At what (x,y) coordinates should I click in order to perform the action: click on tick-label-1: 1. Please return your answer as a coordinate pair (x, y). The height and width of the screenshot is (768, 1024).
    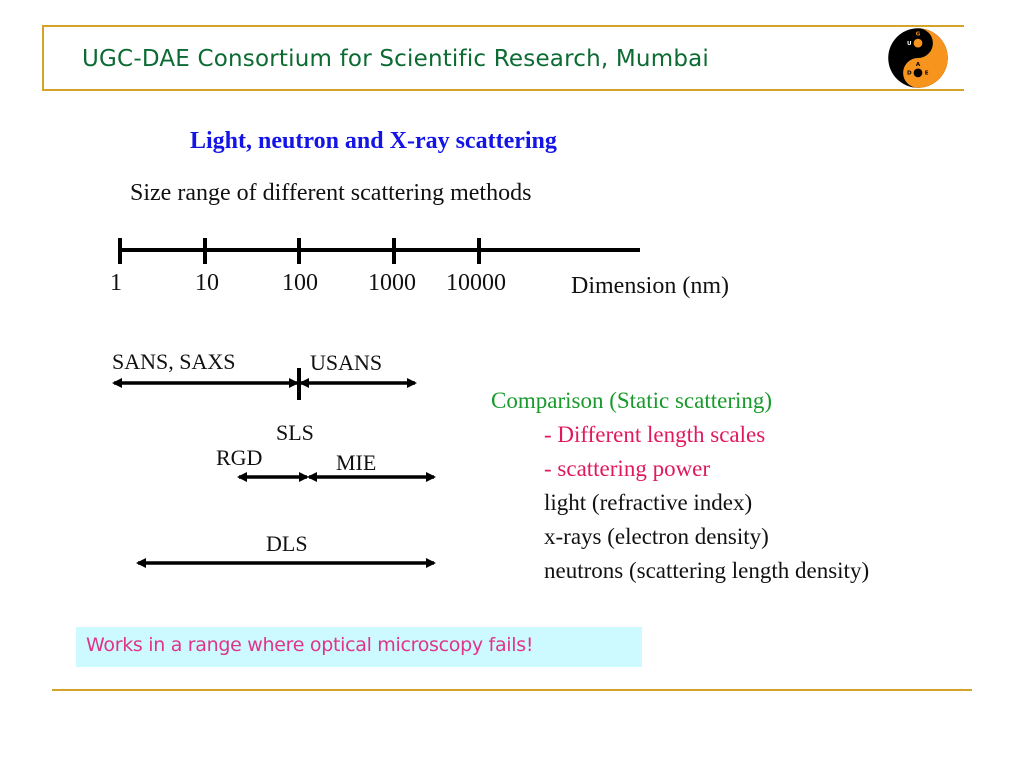
    Looking at the image, I should click on (116, 283).